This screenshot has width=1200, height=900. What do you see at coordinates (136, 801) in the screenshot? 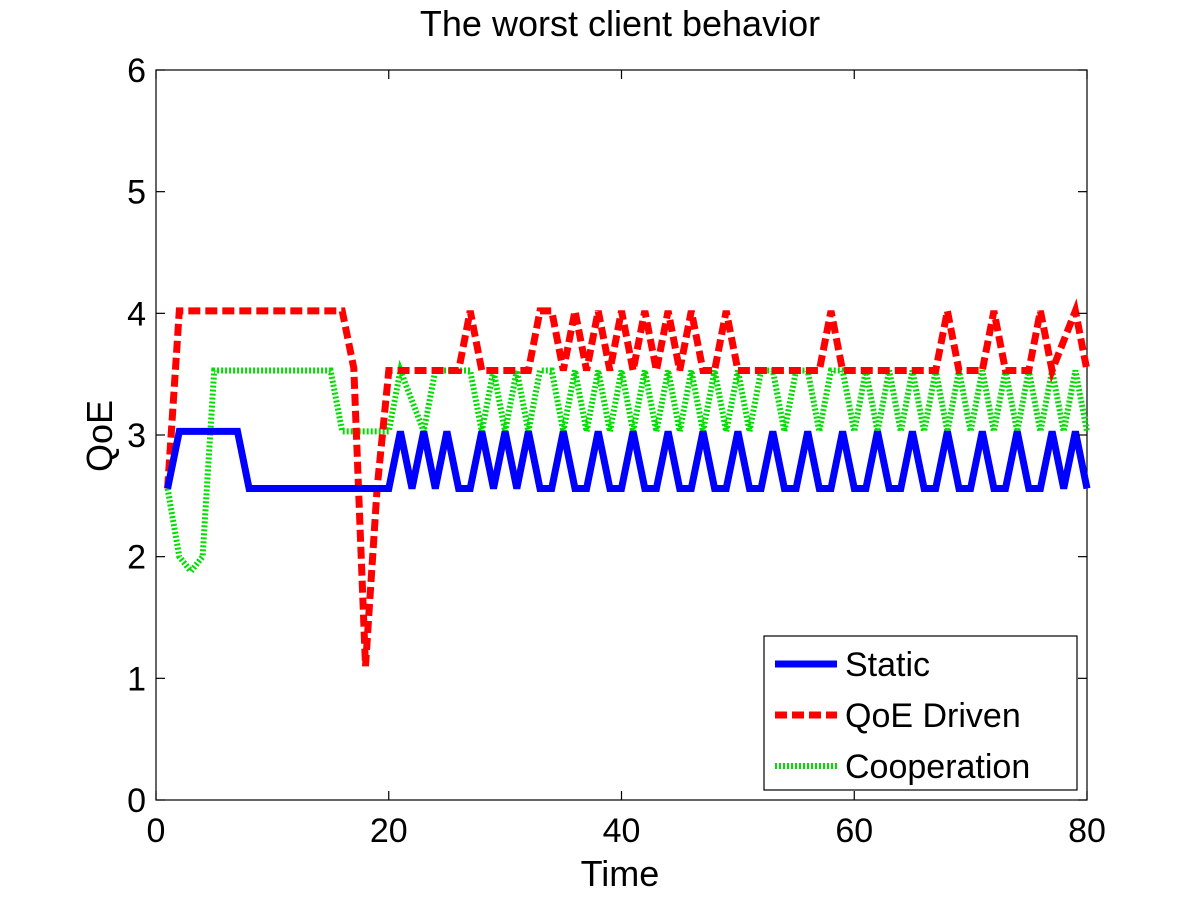
I see `y-tick-label: 0` at bounding box center [136, 801].